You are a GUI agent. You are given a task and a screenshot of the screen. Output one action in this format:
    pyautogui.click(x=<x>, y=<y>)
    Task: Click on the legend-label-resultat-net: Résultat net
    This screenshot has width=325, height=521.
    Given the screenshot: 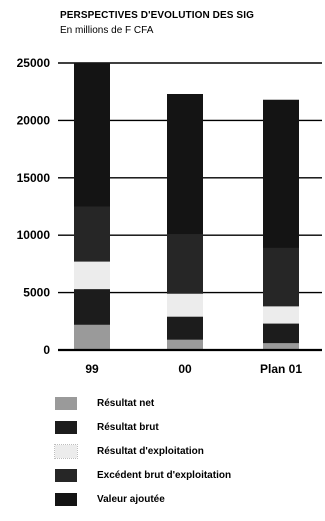 What is the action you would take?
    pyautogui.click(x=126, y=403)
    